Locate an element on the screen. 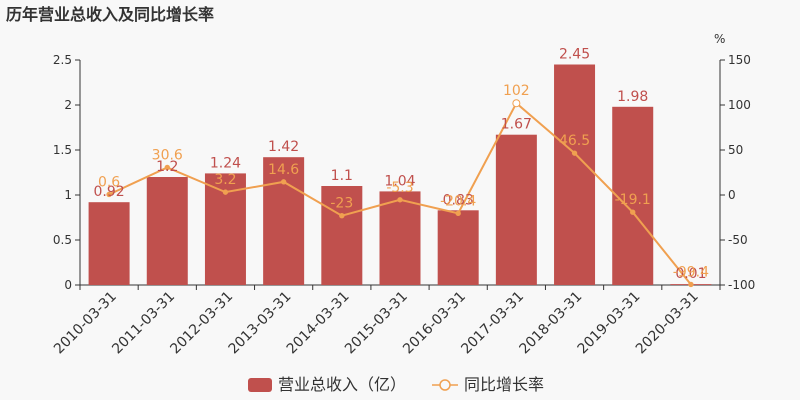 This screenshot has width=800, height=400. growth-rate-data-label: 14.6 is located at coordinates (283, 170).